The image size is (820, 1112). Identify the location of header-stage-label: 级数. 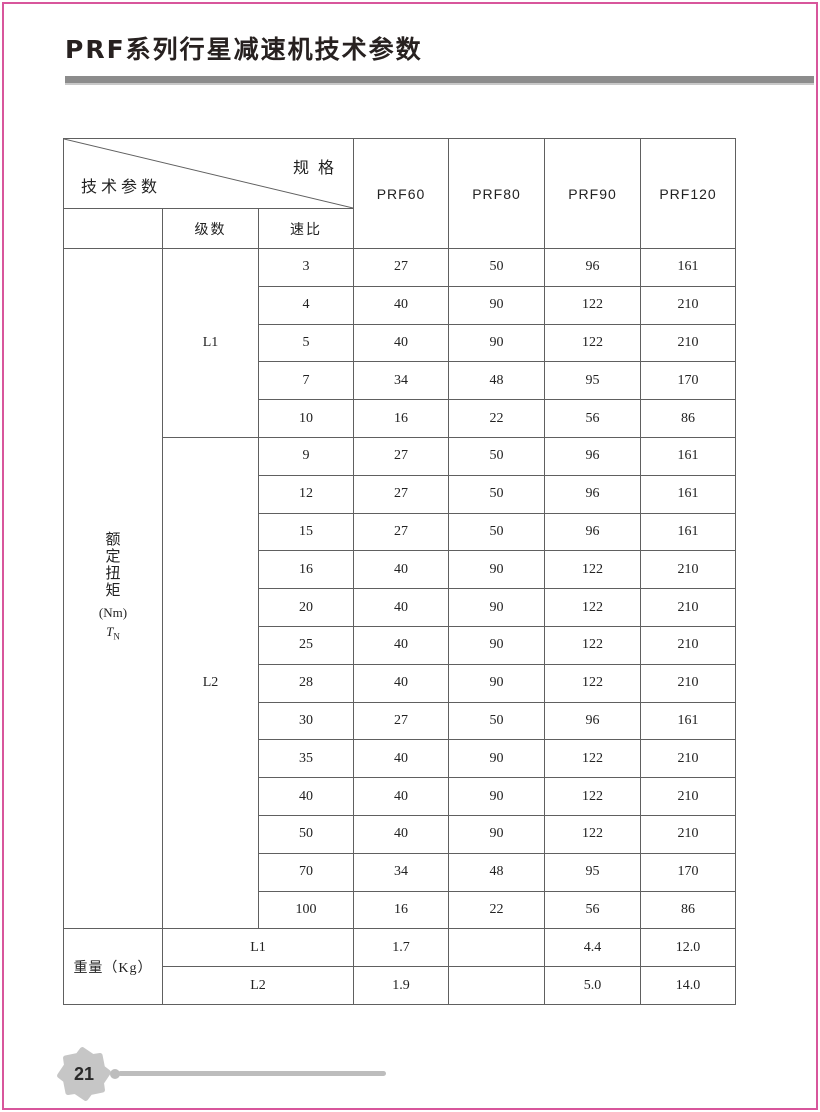
(210, 228).